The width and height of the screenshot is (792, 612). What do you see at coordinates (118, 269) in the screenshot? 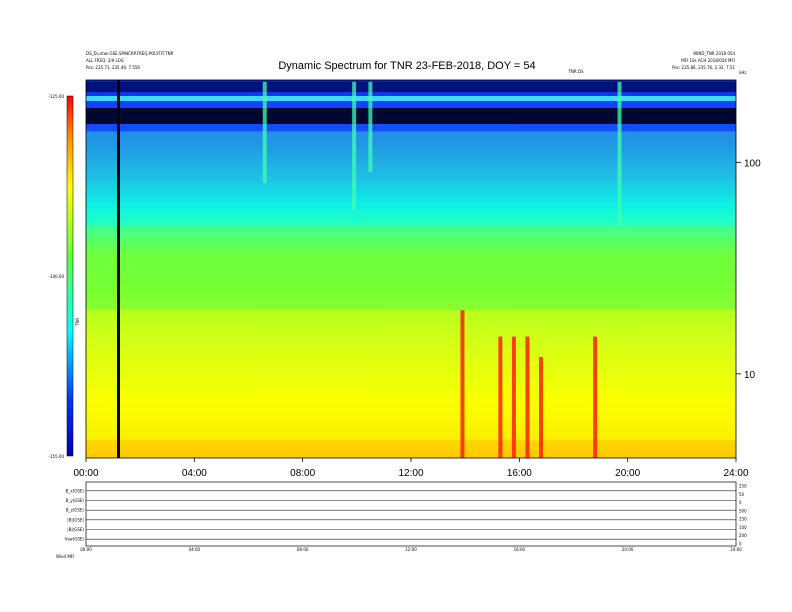
I see `data-gap-line` at bounding box center [118, 269].